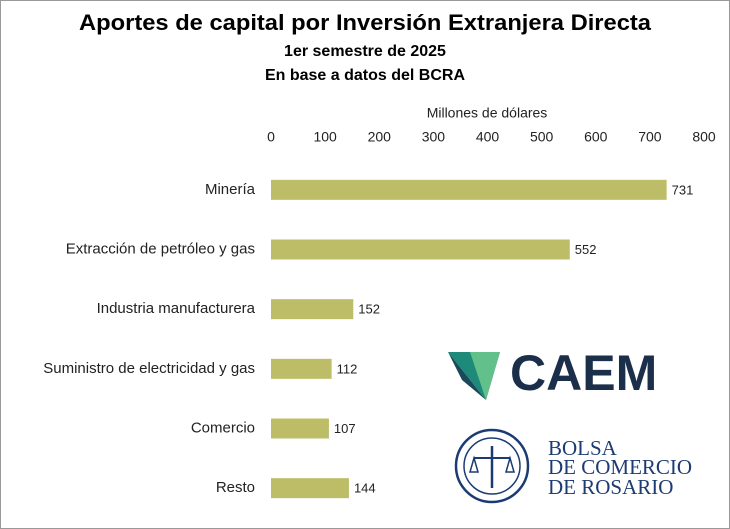  I want to click on x-tick-label: 800, so click(704, 137).